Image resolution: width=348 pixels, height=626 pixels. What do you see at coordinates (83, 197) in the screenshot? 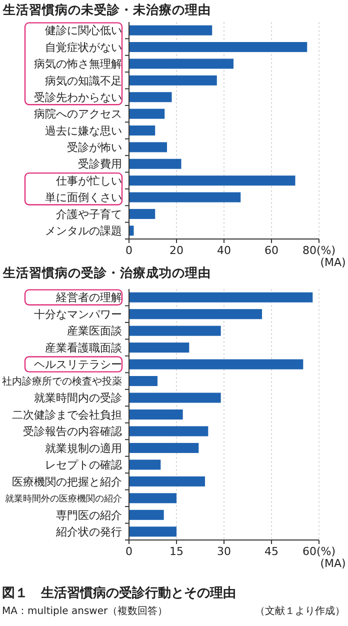
I see `y-tick-label: 単に面倒くさい` at bounding box center [83, 197].